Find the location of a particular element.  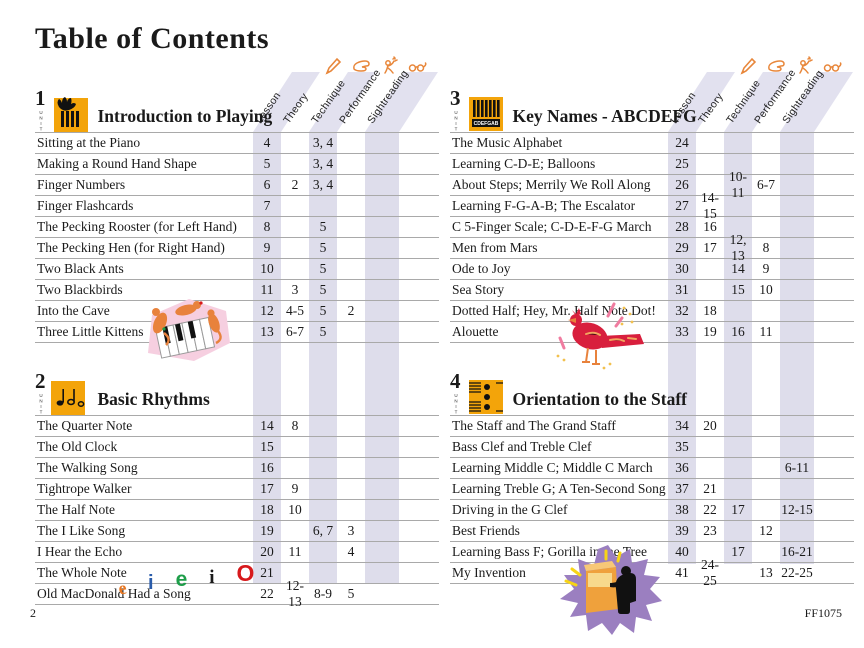

lesson-page-cell: 29 is located at coordinates (682, 247).